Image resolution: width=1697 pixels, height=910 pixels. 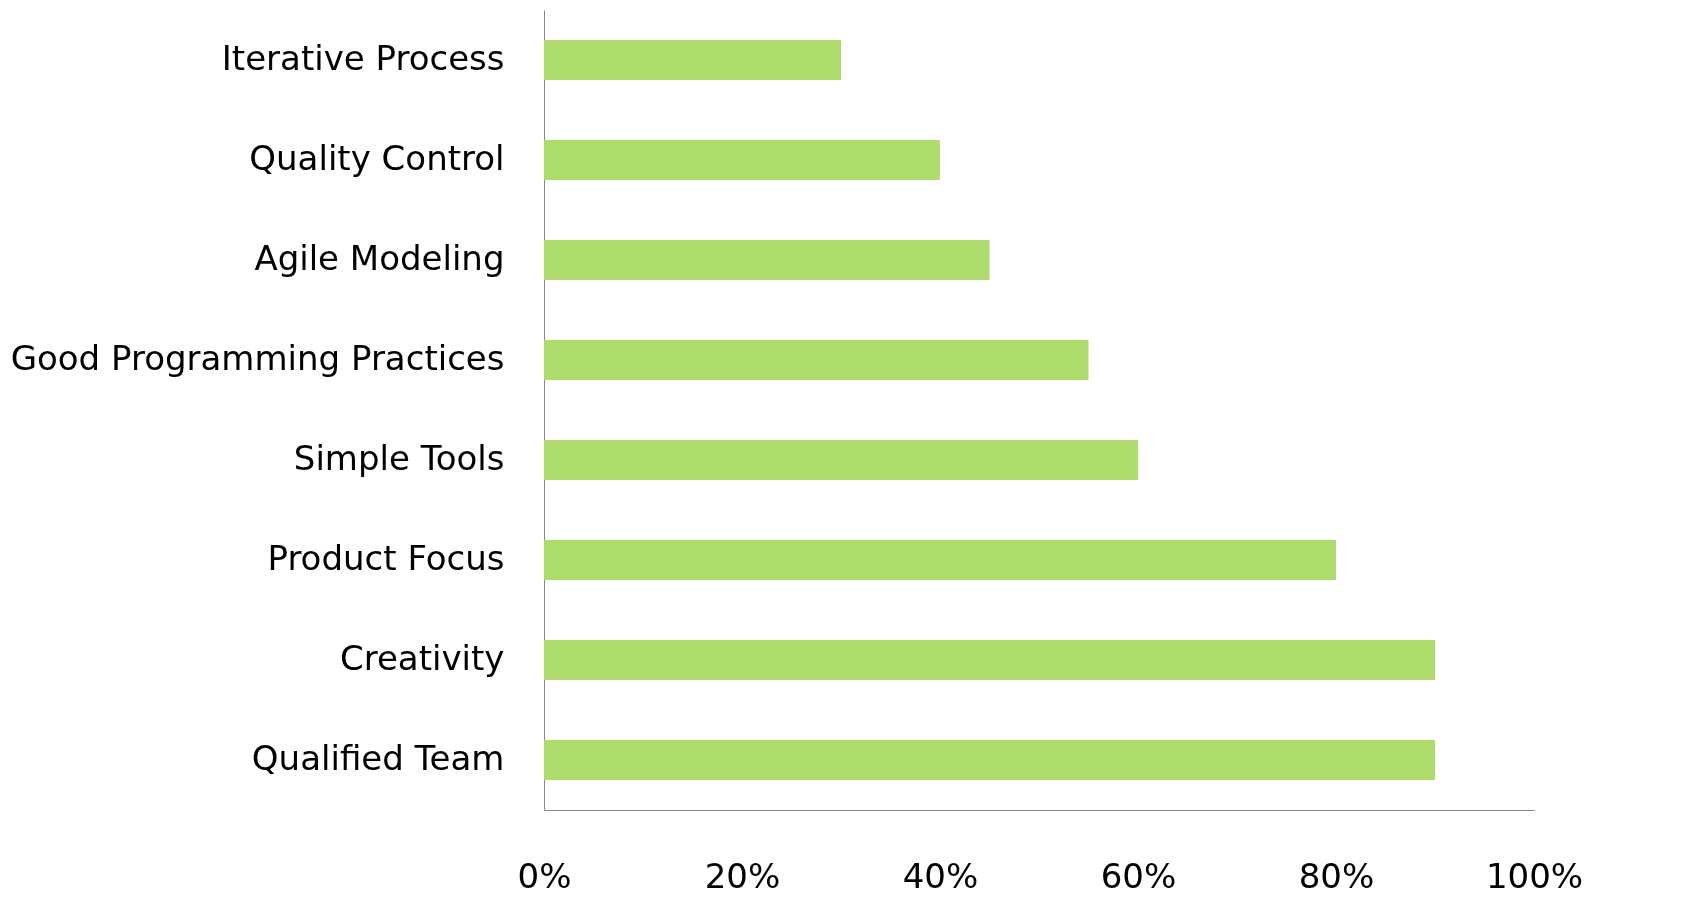 I want to click on y-tick-label: Quality Control, so click(x=377, y=158).